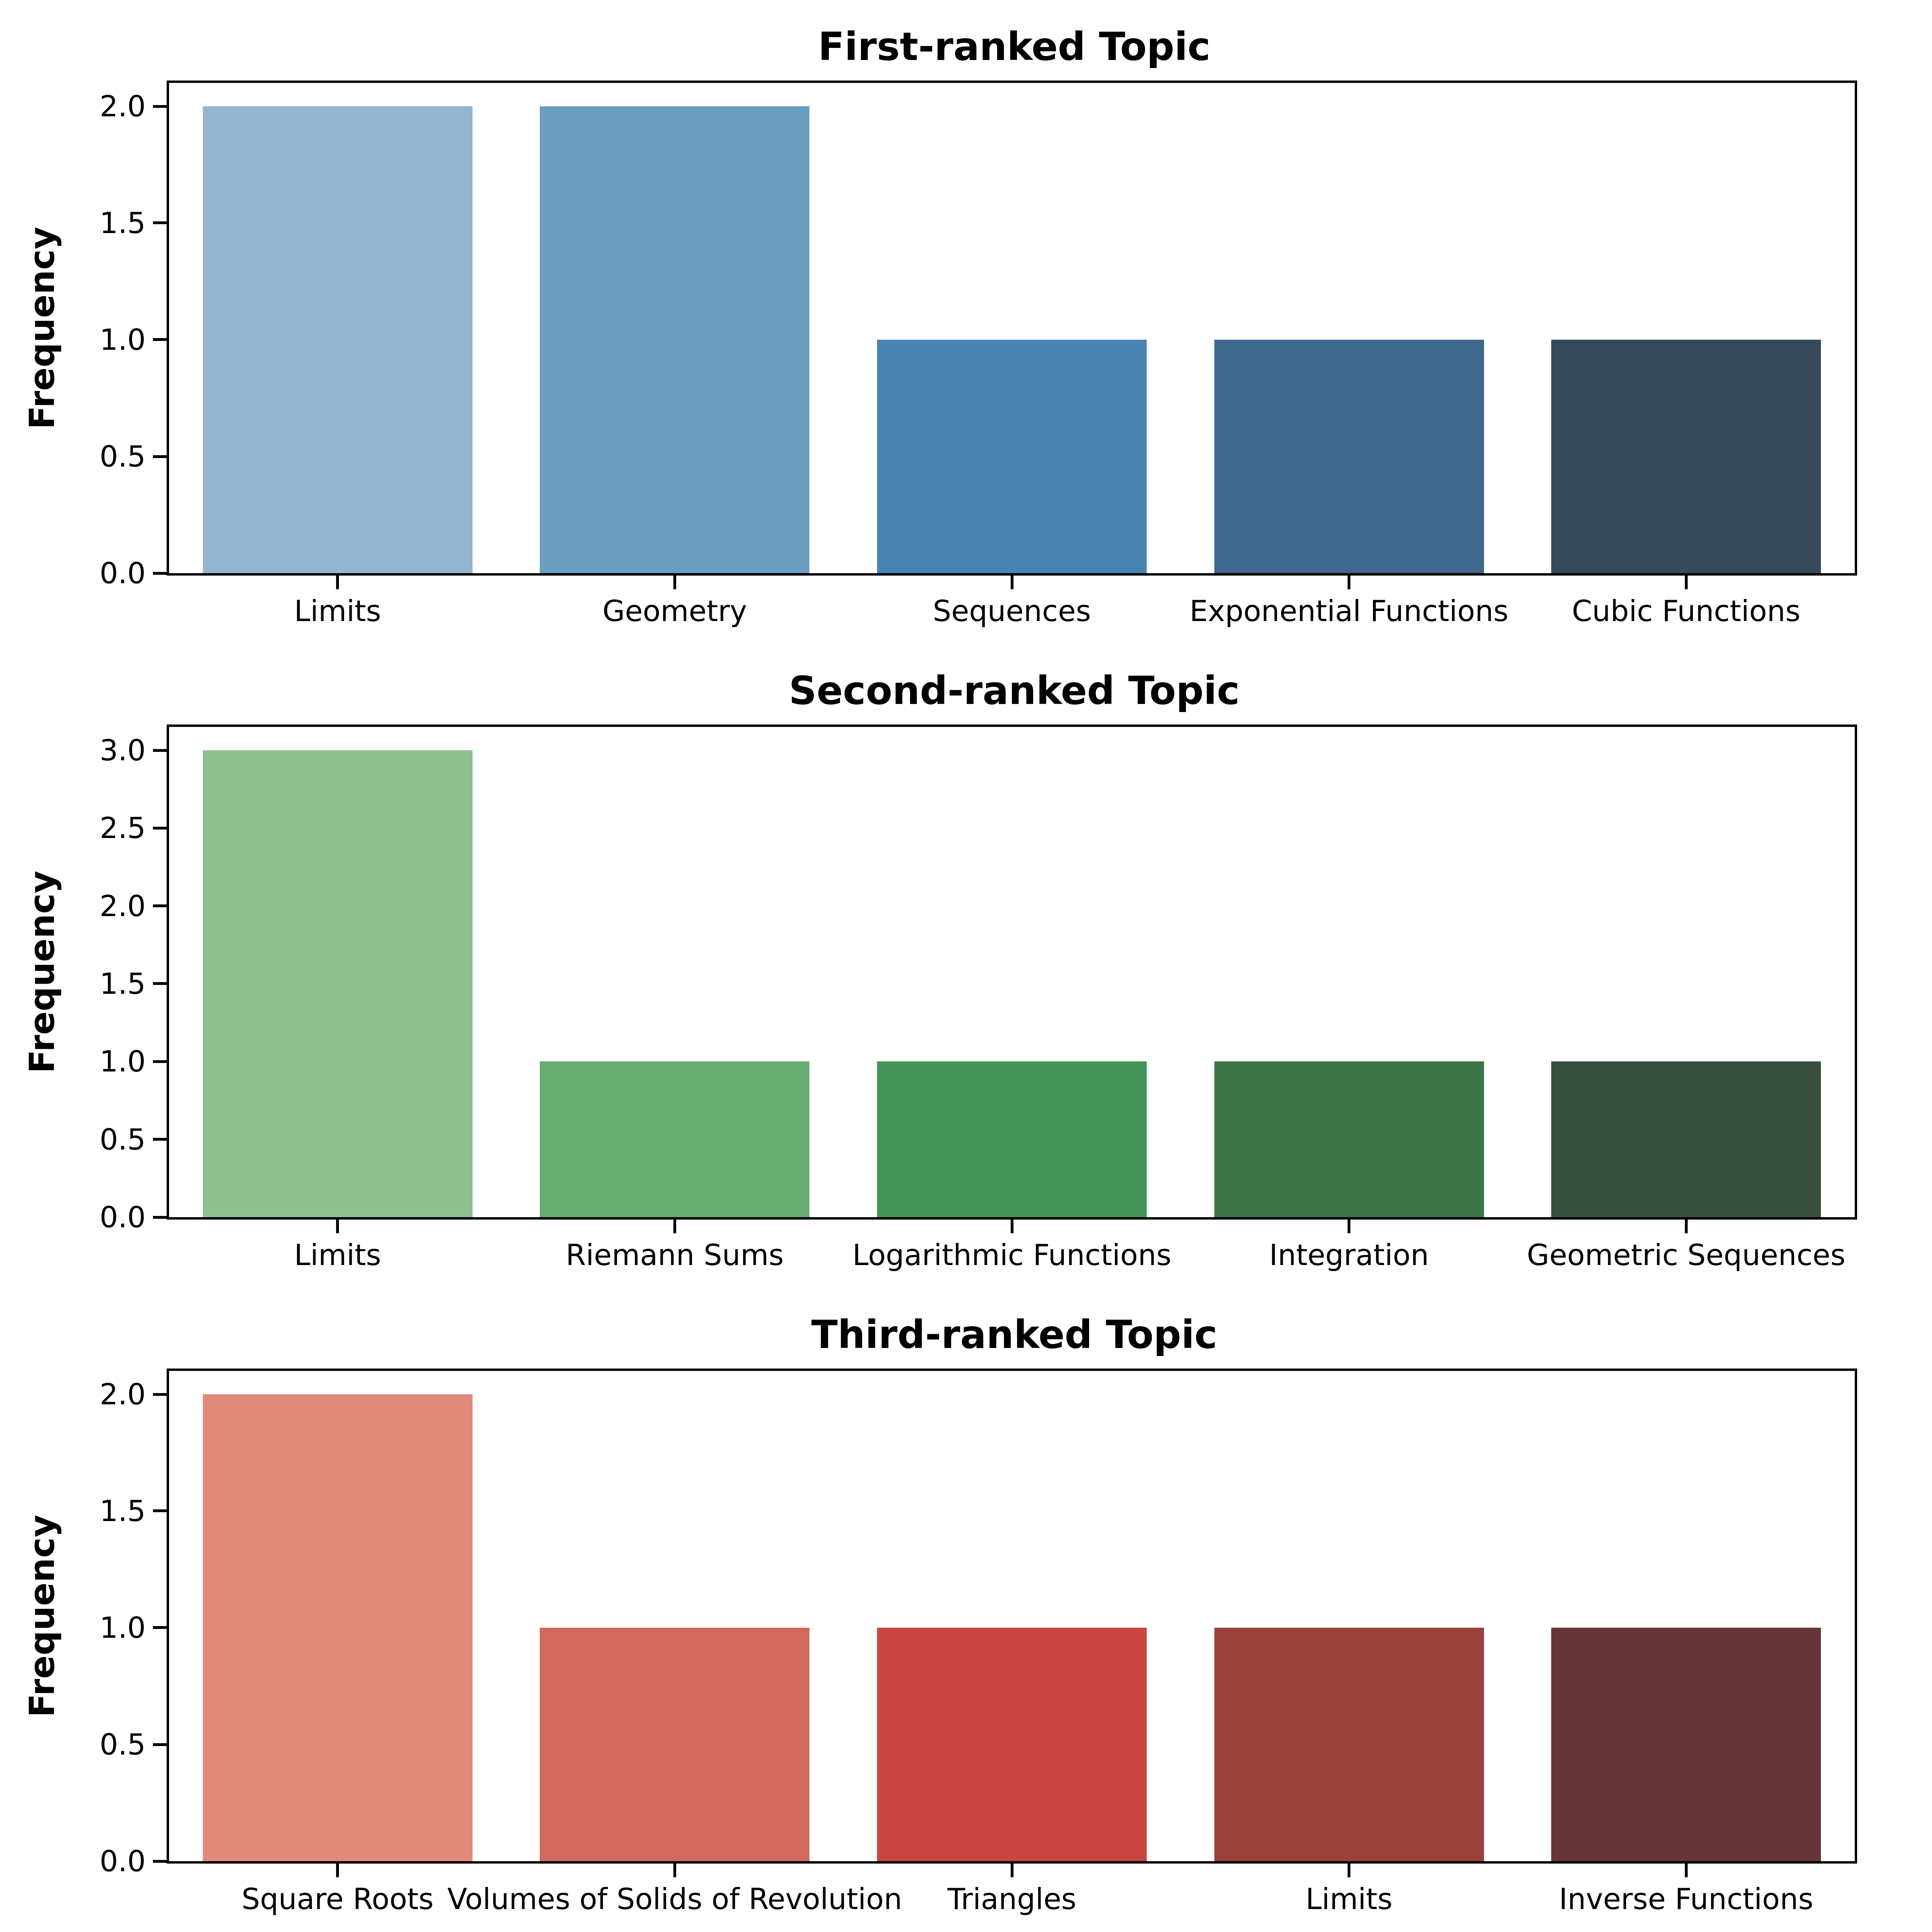 Image resolution: width=1932 pixels, height=1932 pixels. I want to click on x-tick-label: Sequences, so click(1012, 611).